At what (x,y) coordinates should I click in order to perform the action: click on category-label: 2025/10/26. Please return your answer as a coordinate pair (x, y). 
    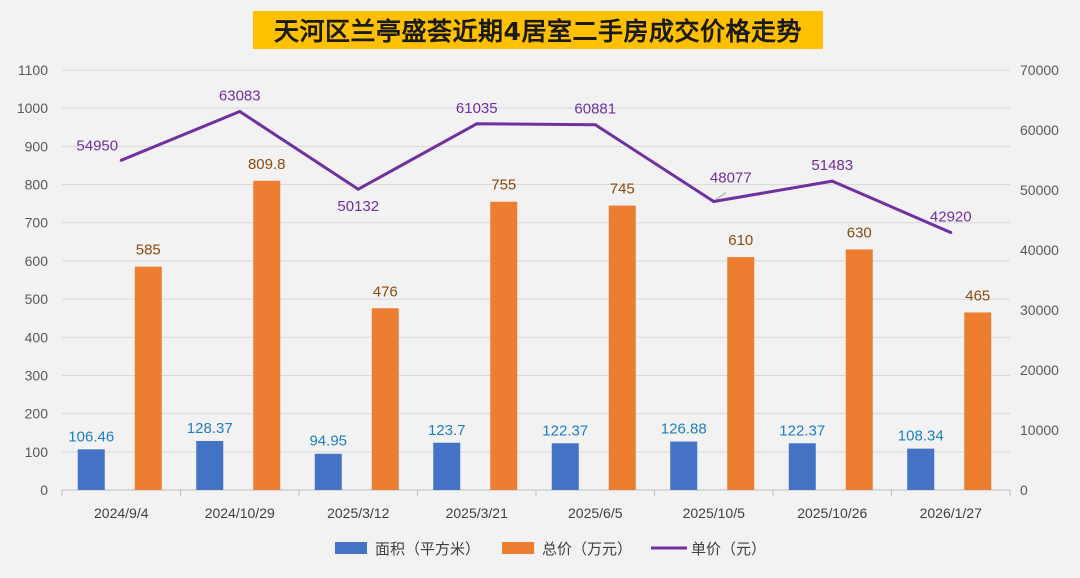
    Looking at the image, I should click on (832, 513).